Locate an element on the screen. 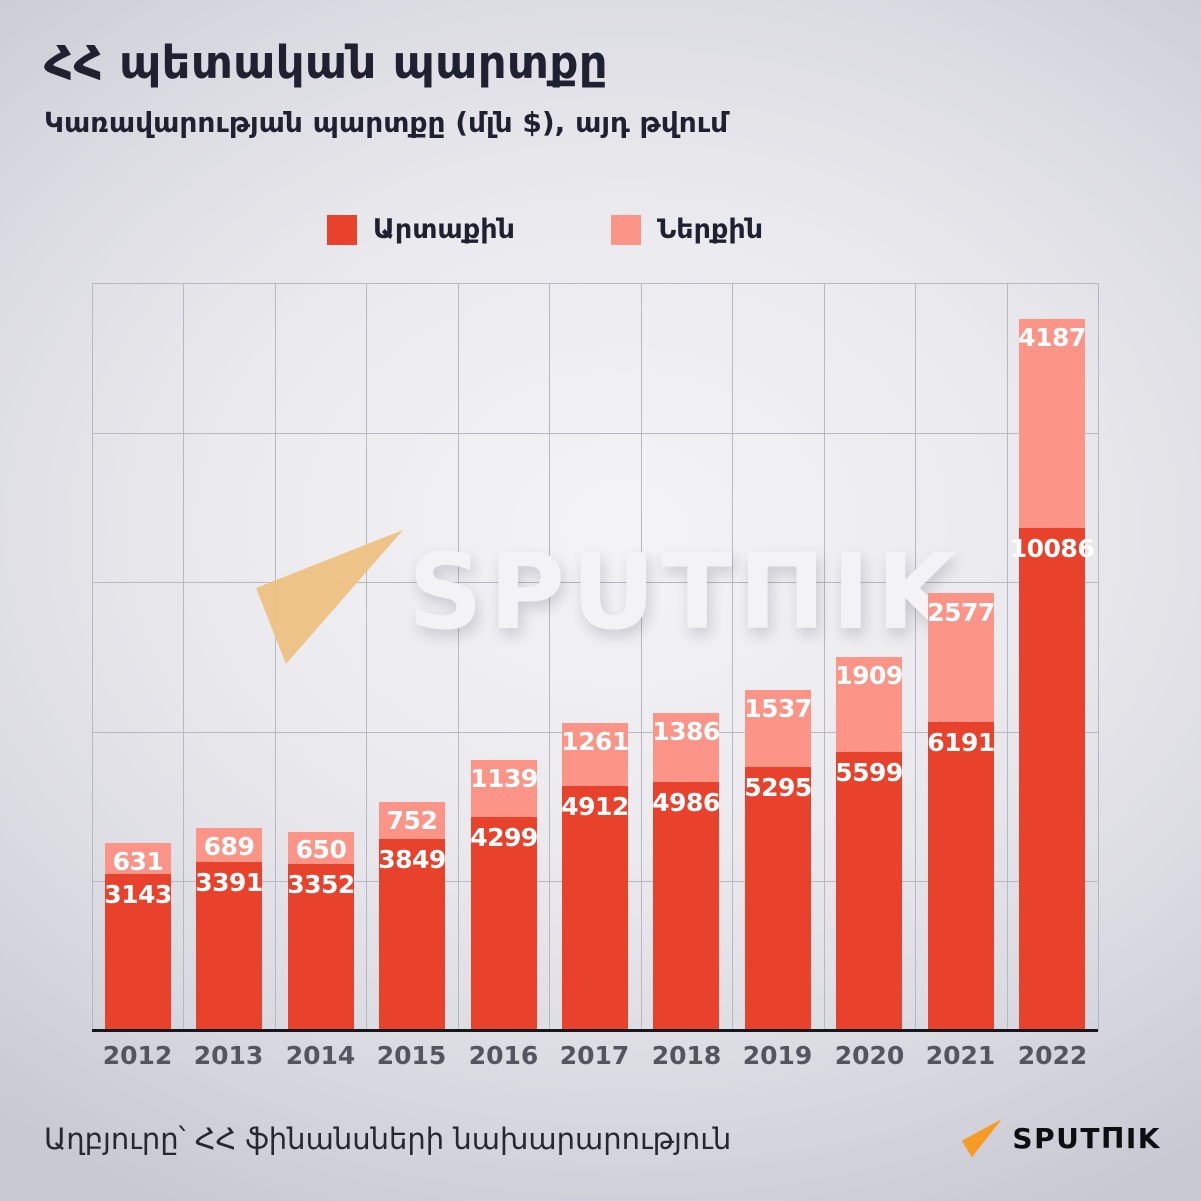 The width and height of the screenshot is (1201, 1201). bar-internal-2012 is located at coordinates (138, 858).